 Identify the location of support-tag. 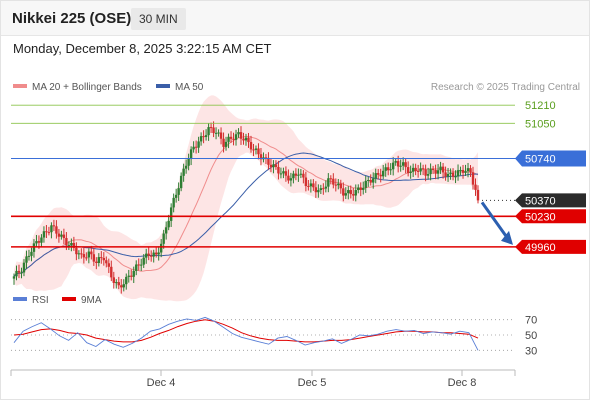
(550, 216).